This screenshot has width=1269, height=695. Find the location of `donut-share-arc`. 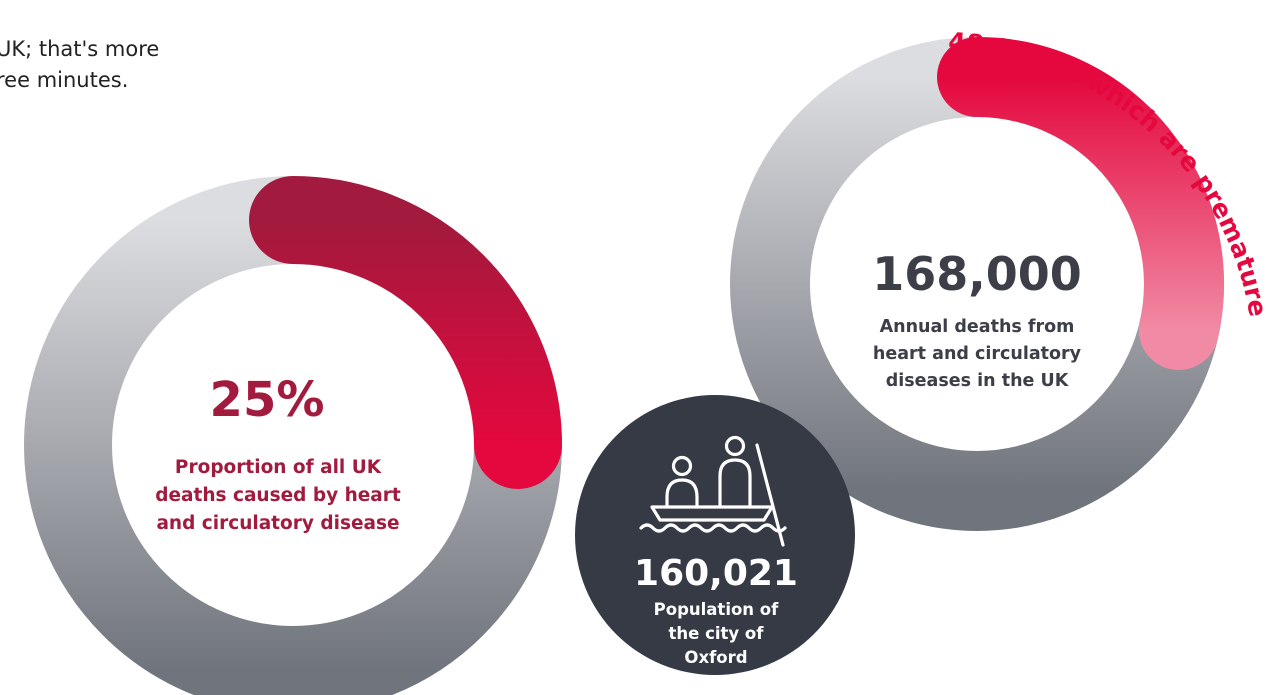

donut-share-arc is located at coordinates (405, 332).